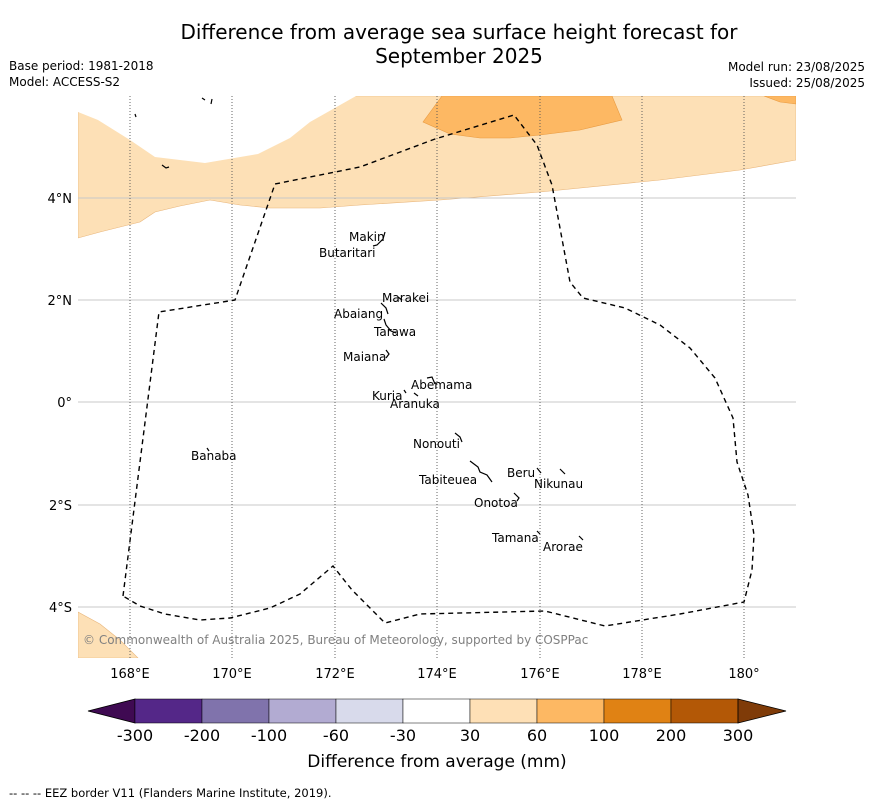  What do you see at coordinates (403, 735) in the screenshot?
I see `colorbar-tick-4: -30` at bounding box center [403, 735].